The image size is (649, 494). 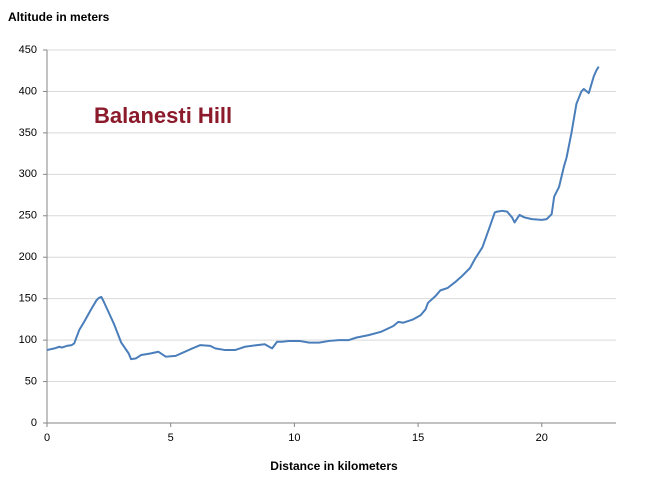 I want to click on y-tick-label: 400, so click(x=28, y=91).